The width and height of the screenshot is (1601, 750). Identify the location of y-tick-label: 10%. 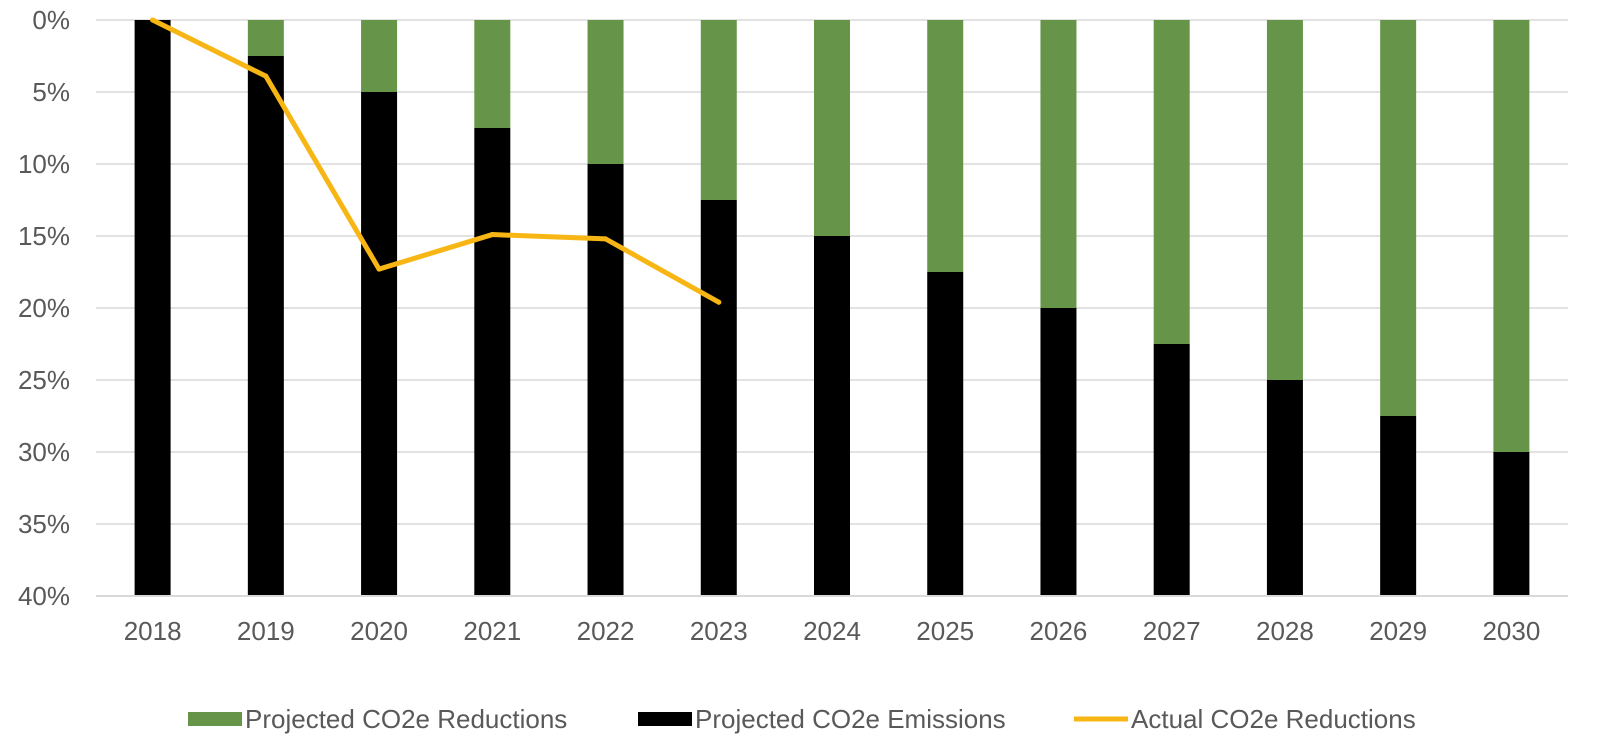
(44, 164).